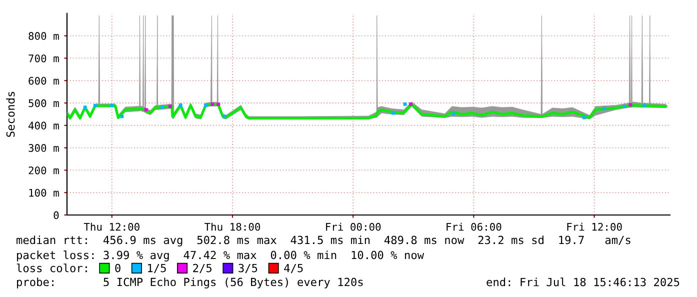 The width and height of the screenshot is (697, 297). I want to click on x-tick-label: Fri 06:00, so click(474, 226).